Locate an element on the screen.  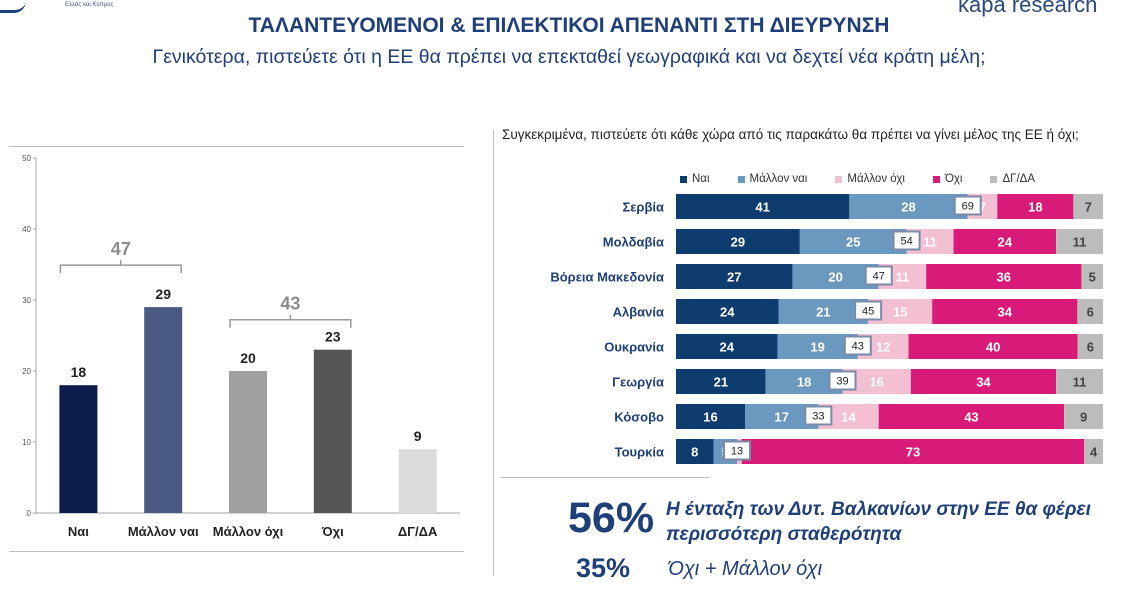
segment-value: 43 is located at coordinates (971, 417).